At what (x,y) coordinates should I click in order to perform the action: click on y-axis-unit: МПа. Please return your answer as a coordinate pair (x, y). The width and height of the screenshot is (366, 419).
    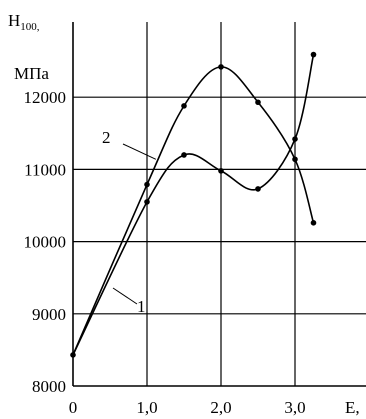
    Looking at the image, I should click on (31, 73).